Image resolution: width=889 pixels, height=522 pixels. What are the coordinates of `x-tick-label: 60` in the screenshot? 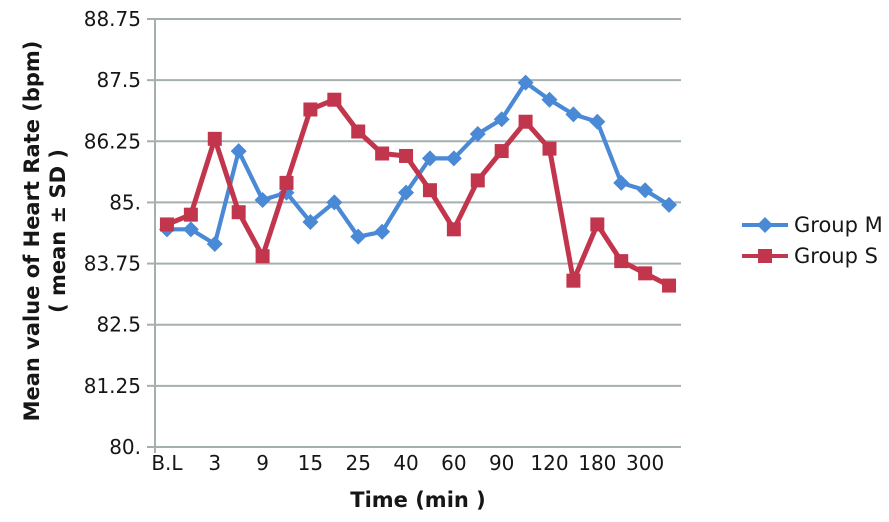 It's located at (453, 463).